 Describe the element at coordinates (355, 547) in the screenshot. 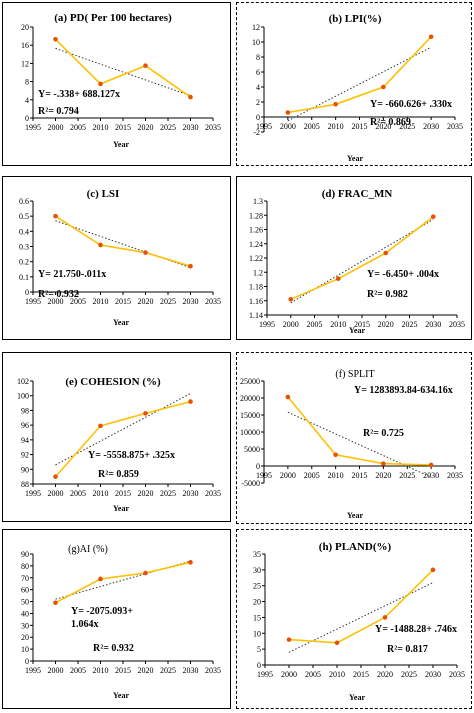

I see `chart-title: (h) PLAND(%)` at that location.